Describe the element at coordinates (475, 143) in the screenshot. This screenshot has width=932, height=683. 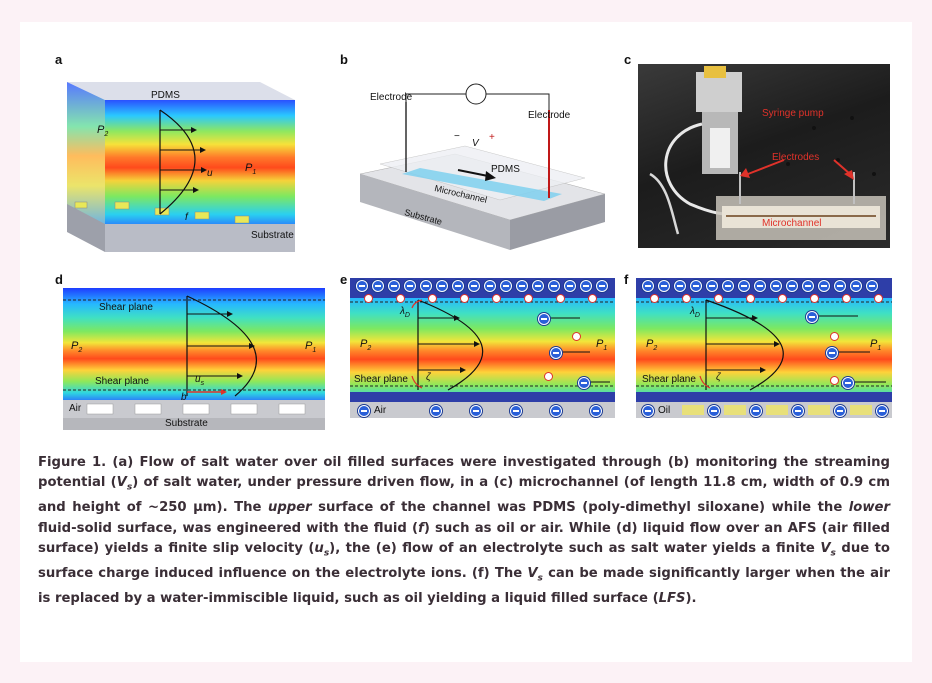
I see `panel-b-meter: V` at that location.